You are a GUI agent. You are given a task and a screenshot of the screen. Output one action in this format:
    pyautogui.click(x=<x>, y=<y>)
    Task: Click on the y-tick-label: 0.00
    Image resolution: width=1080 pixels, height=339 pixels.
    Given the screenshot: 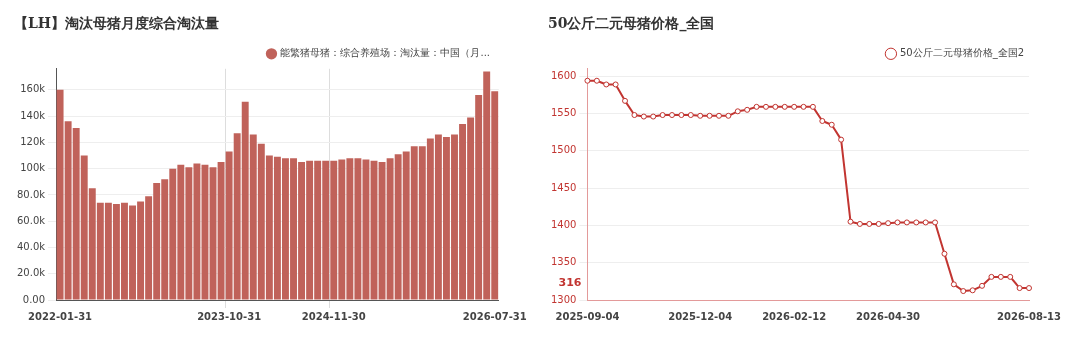 What is the action you would take?
    pyautogui.click(x=34, y=299)
    